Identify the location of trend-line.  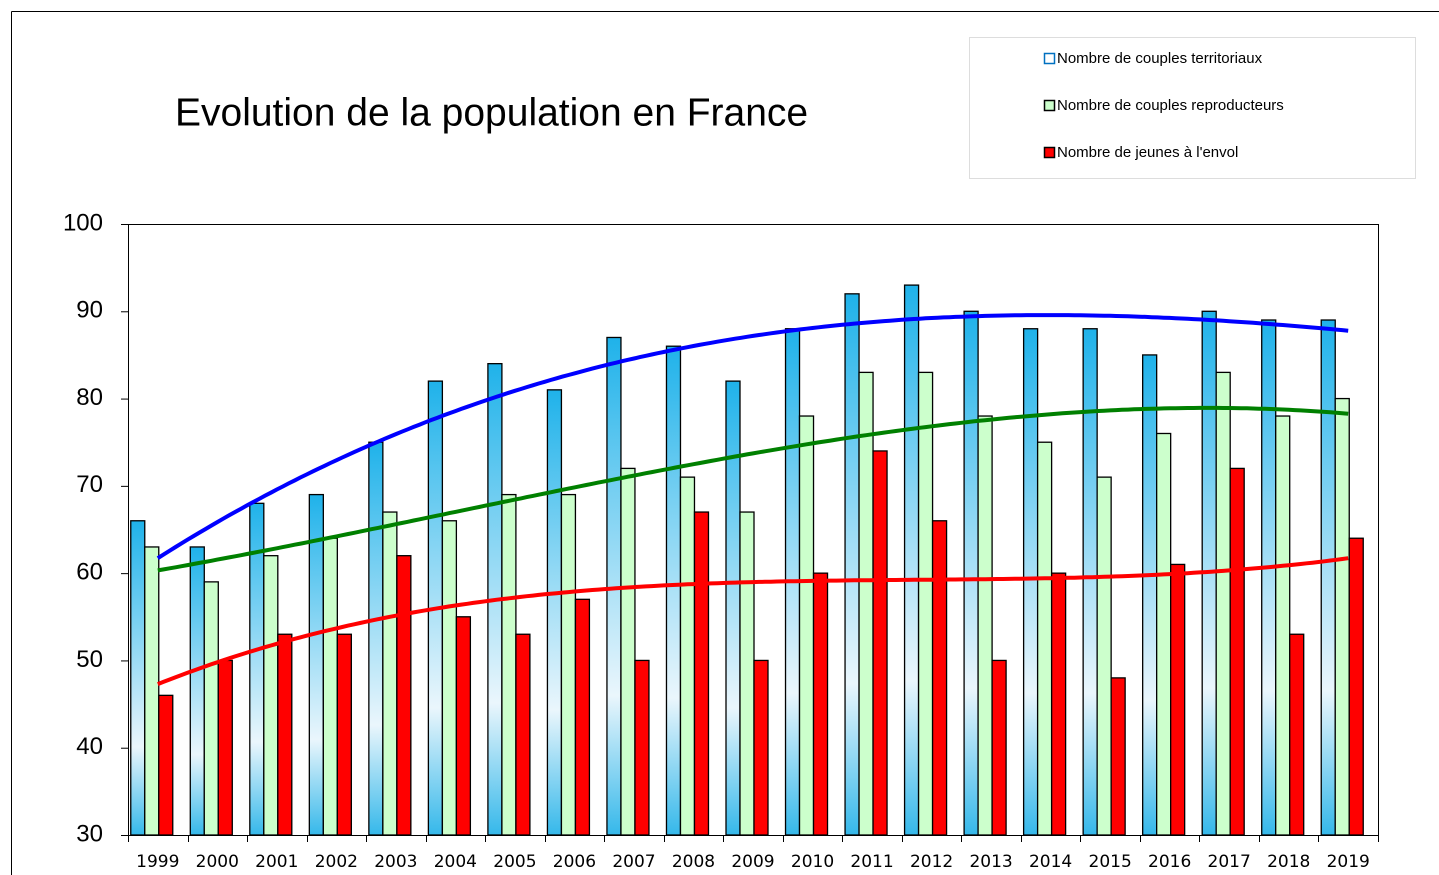
(753, 621).